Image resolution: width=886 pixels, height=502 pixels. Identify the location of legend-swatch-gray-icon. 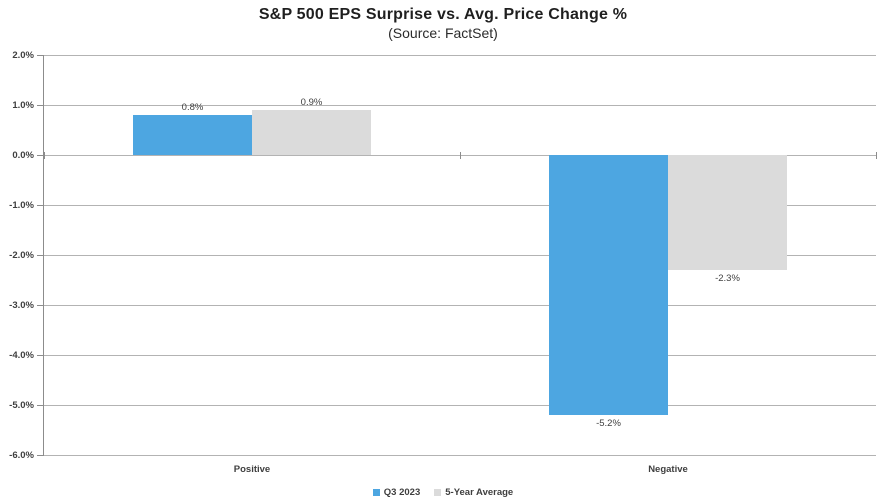
(438, 492).